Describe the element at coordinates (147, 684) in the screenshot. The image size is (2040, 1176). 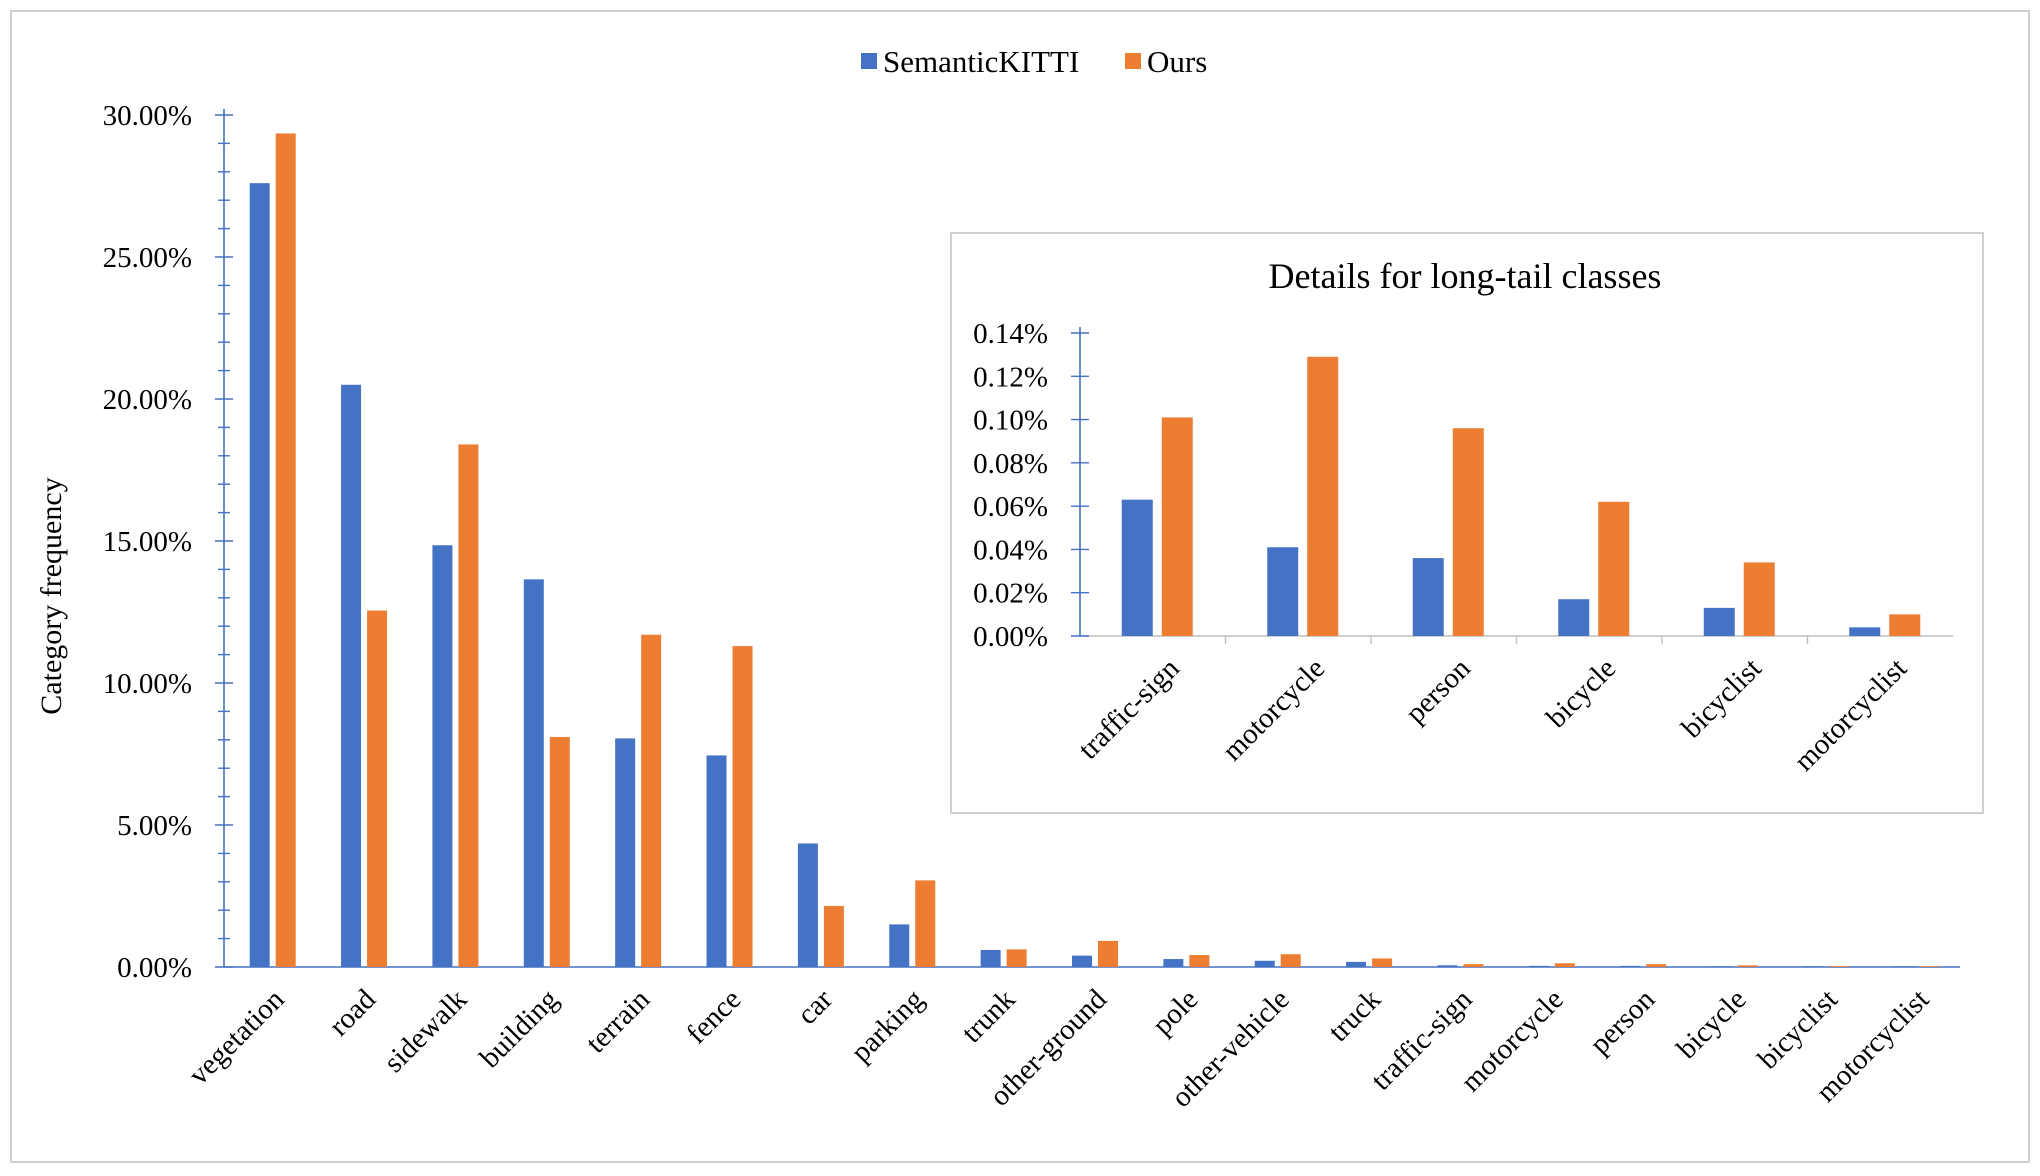
I see `main-y-tick-label: 10.00%` at that location.